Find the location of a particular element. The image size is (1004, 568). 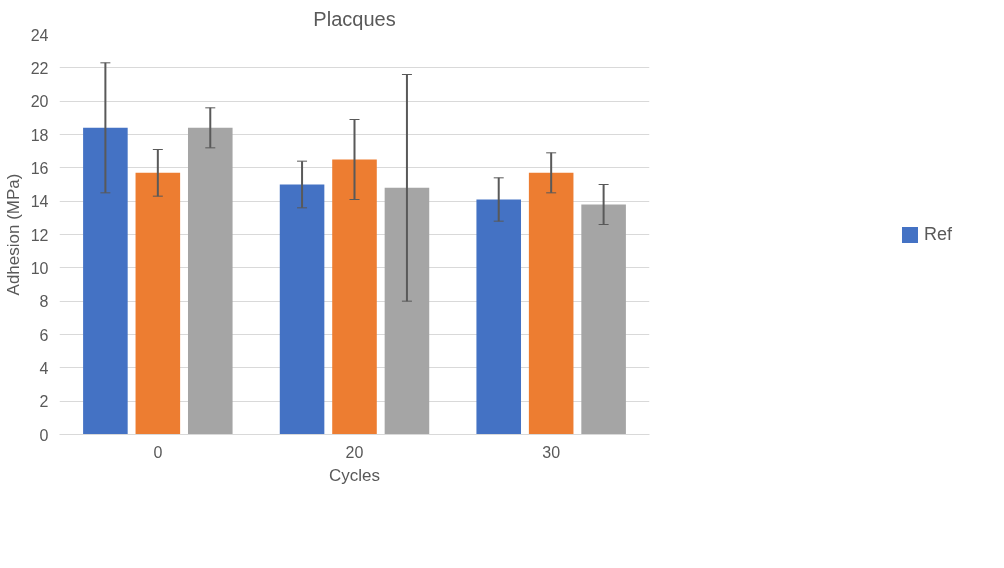

y-tick-label: 10 is located at coordinates (39, 268).